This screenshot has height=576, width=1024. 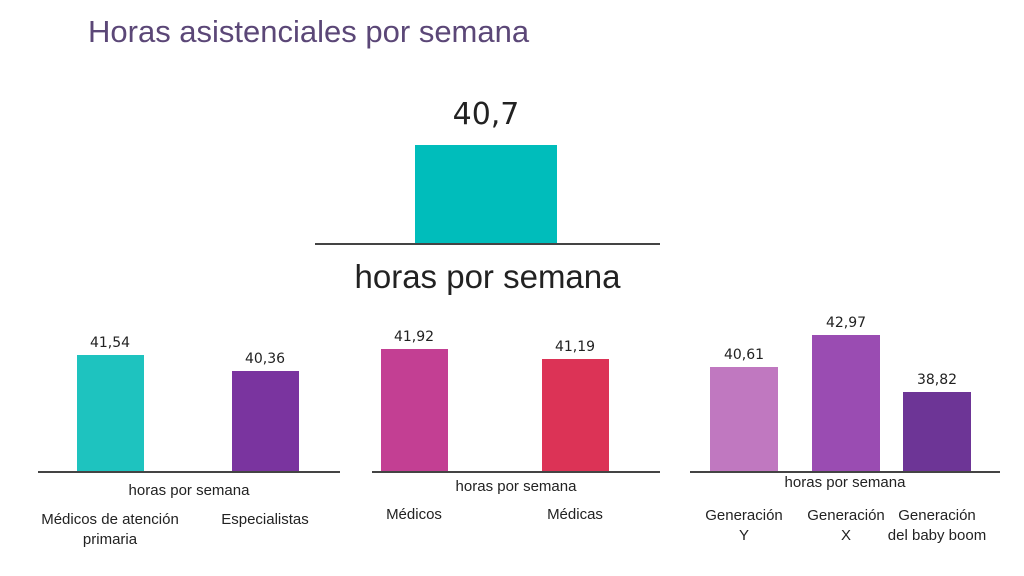 I want to click on value-label: 40,61, so click(x=744, y=355).